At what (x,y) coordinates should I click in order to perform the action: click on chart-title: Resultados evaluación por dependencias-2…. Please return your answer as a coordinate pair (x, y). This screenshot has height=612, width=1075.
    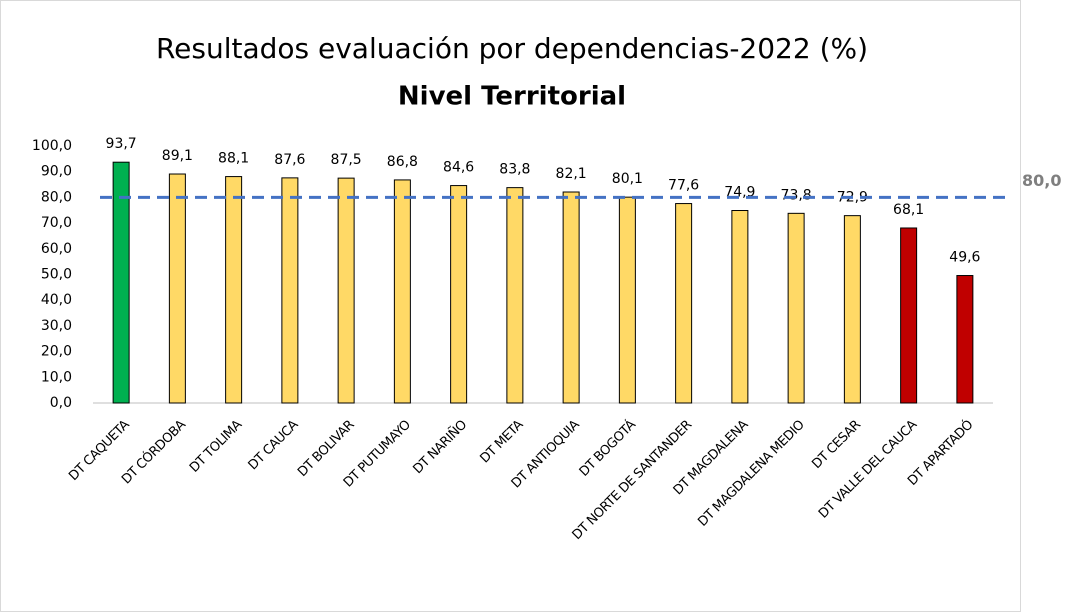
    Looking at the image, I should click on (512, 48).